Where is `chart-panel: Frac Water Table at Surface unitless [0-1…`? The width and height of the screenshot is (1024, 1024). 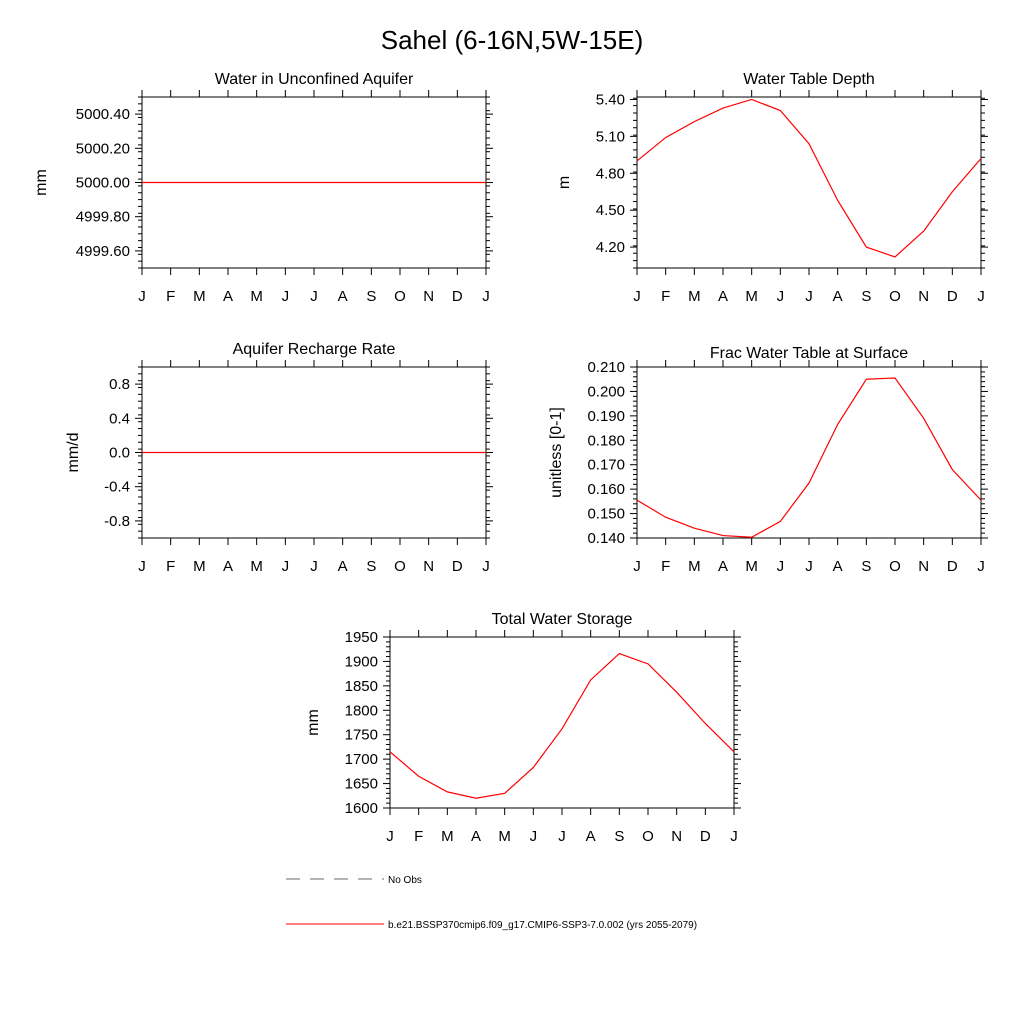 chart-panel: Frac Water Table at Surface unitless [0-1… is located at coordinates (768, 460).